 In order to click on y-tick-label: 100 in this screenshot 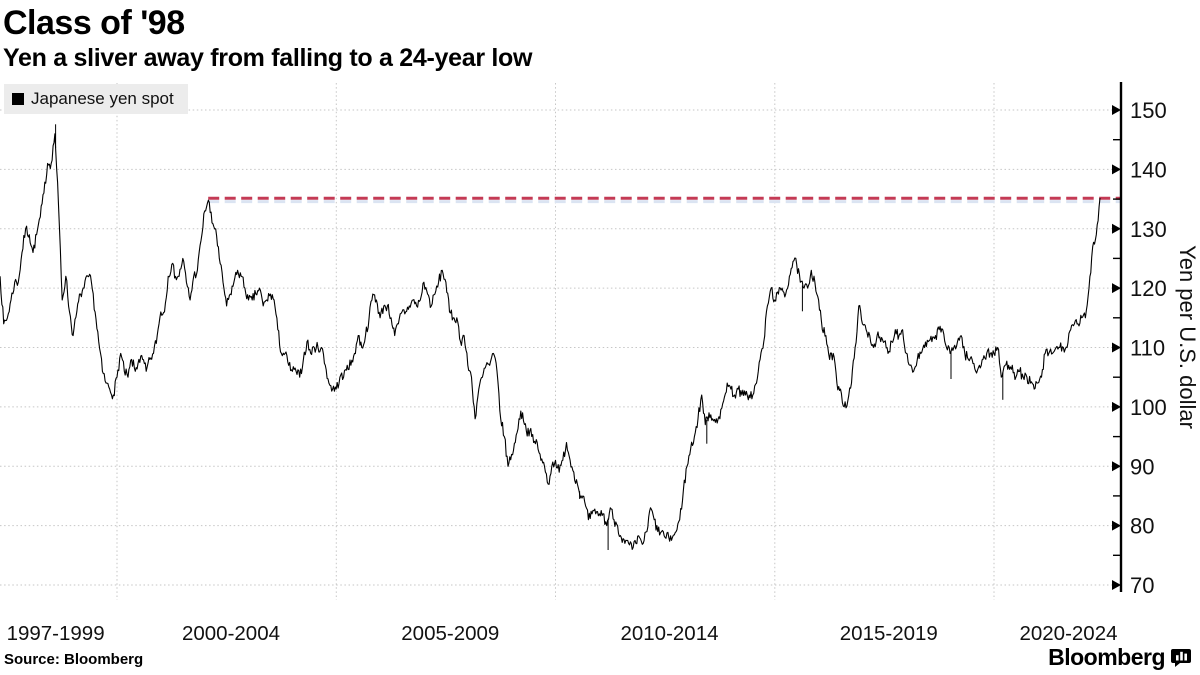, I will do `click(1148, 407)`.